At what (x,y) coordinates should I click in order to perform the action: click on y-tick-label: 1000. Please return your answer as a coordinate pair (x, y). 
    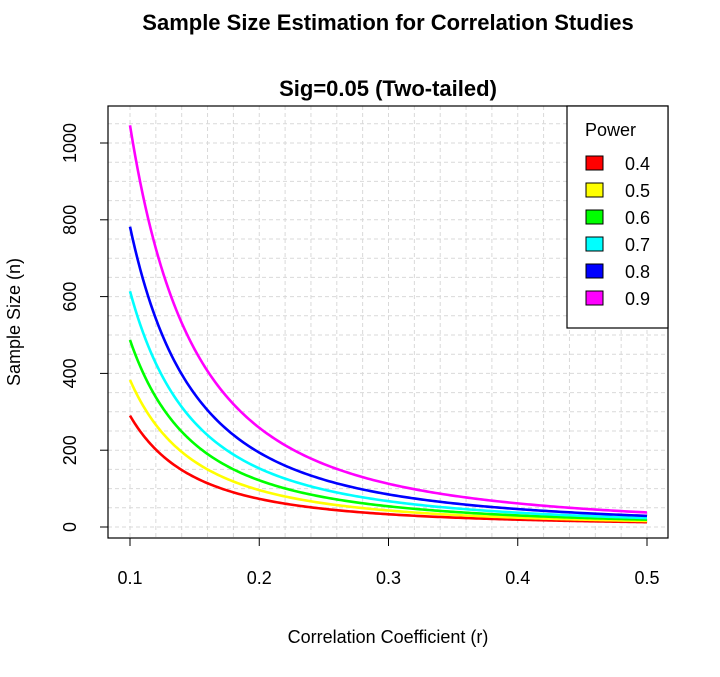
    Looking at the image, I should click on (70, 143).